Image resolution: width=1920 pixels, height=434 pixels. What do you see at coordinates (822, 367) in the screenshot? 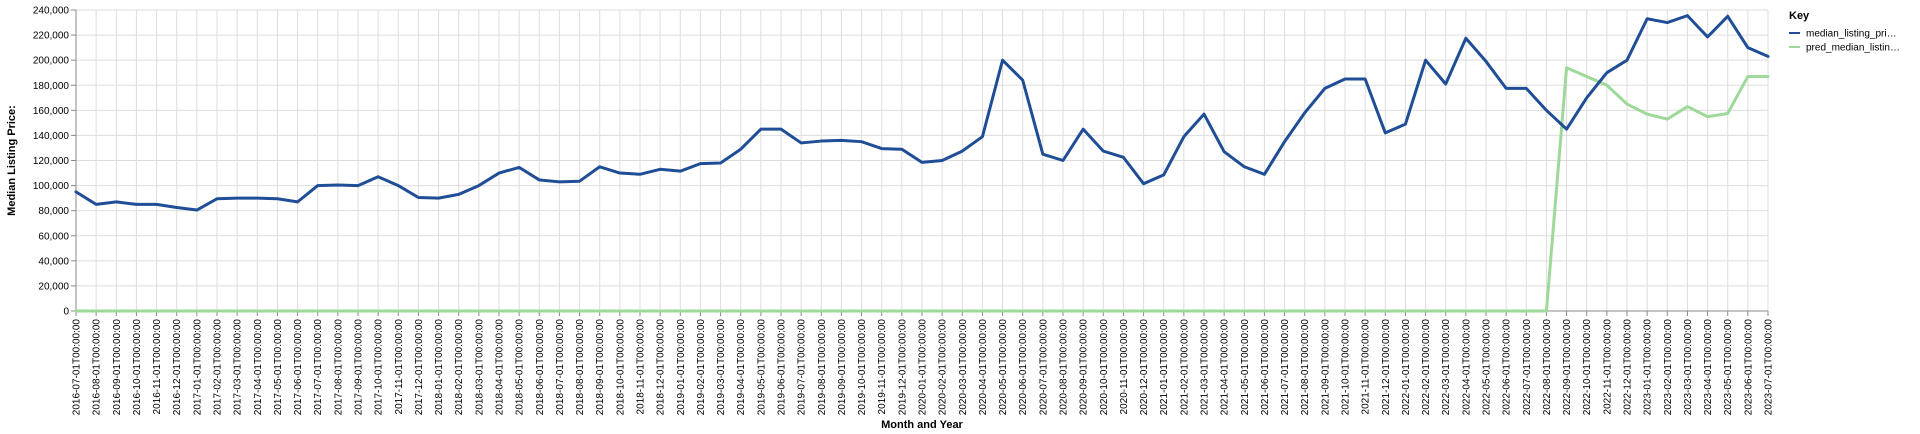
I see `x-tick-label: 2019-08-01T00:00:00` at bounding box center [822, 367].